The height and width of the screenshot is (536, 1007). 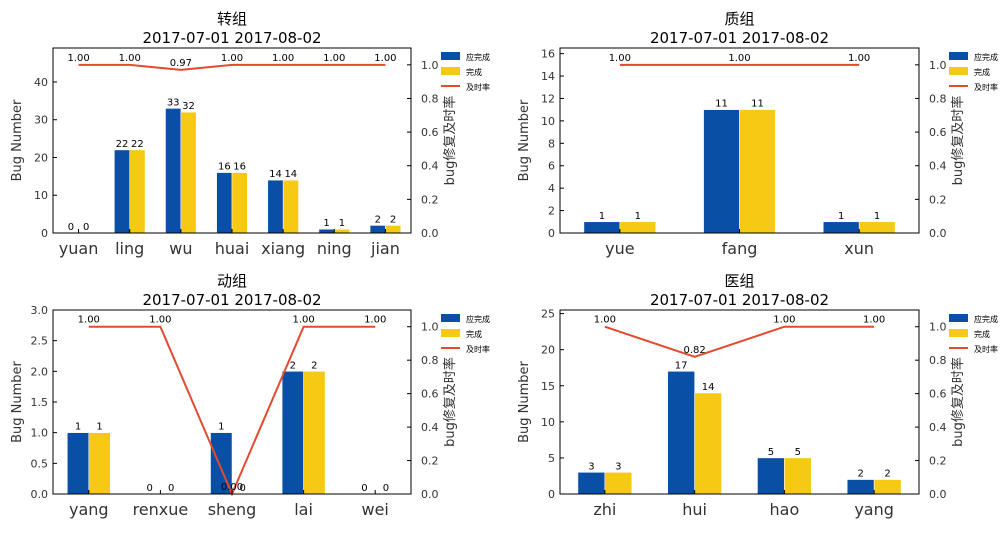 I want to click on bar-value-label: 22, so click(x=137, y=144).